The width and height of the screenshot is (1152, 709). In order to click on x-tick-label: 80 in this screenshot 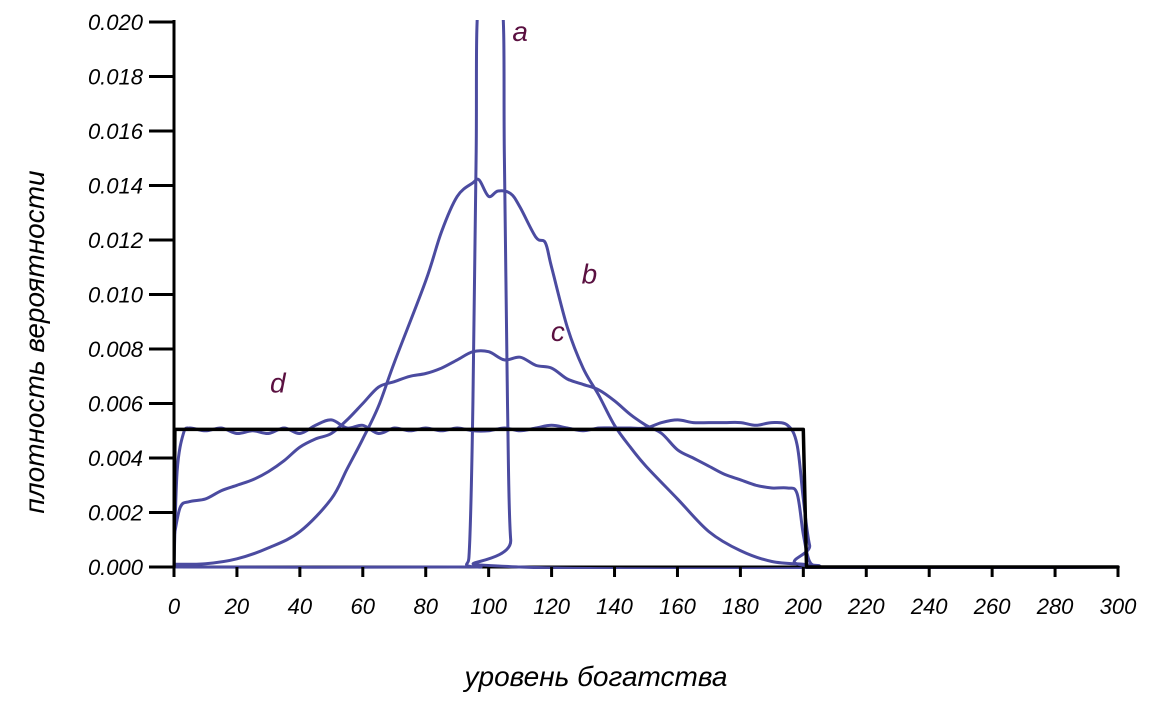, I will do `click(425, 606)`.